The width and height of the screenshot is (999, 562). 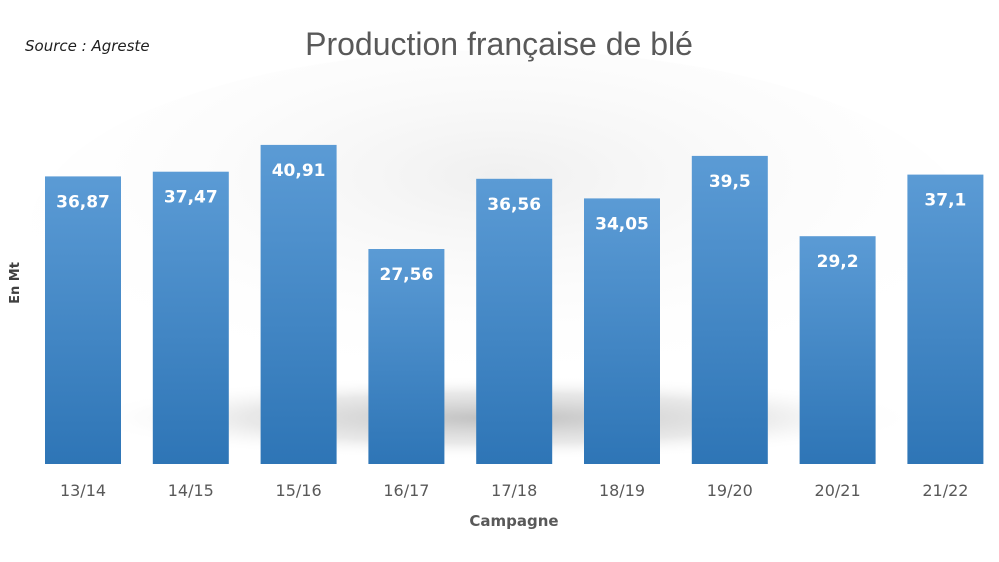 I want to click on data-label: 34,05, so click(x=622, y=224).